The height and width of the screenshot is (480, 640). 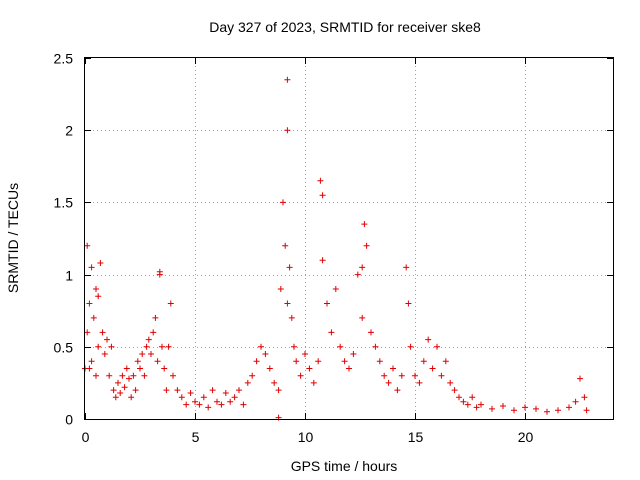 I want to click on y-tick-labels: 0 0.5 1 1.5 2 2.5, so click(x=64, y=239).